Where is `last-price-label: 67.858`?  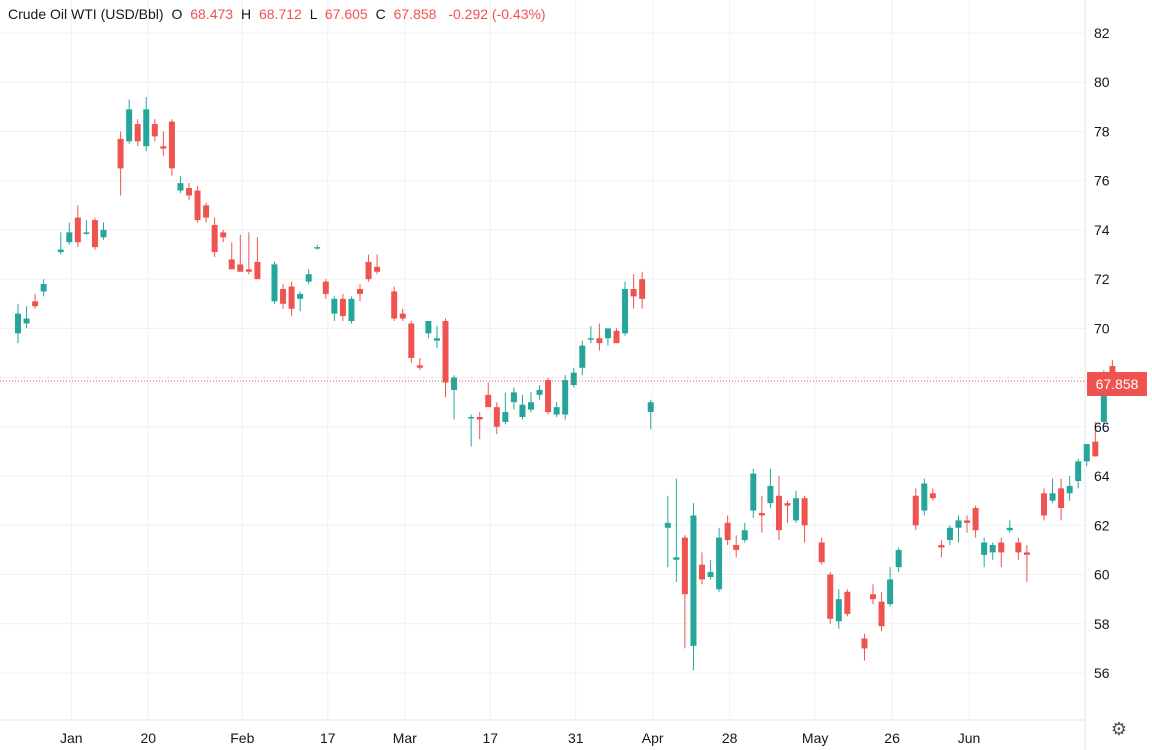
last-price-label: 67.858 is located at coordinates (1117, 384).